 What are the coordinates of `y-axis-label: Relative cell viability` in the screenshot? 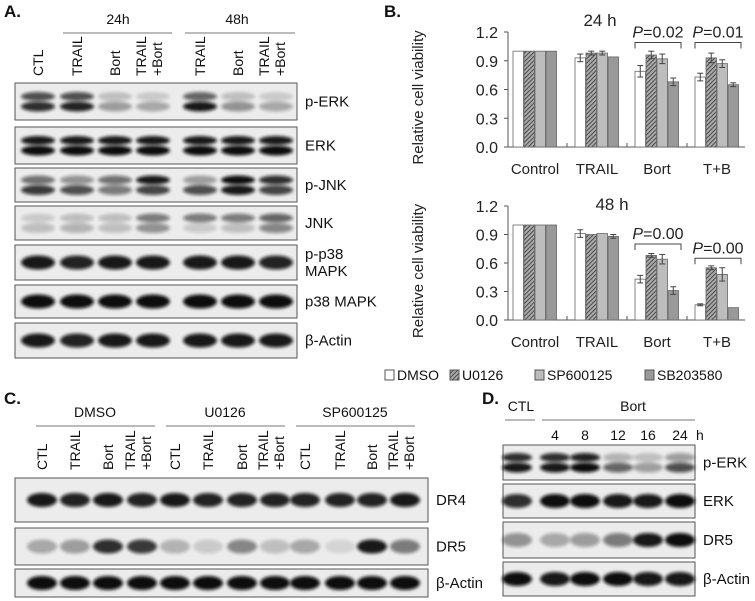 It's located at (418, 97).